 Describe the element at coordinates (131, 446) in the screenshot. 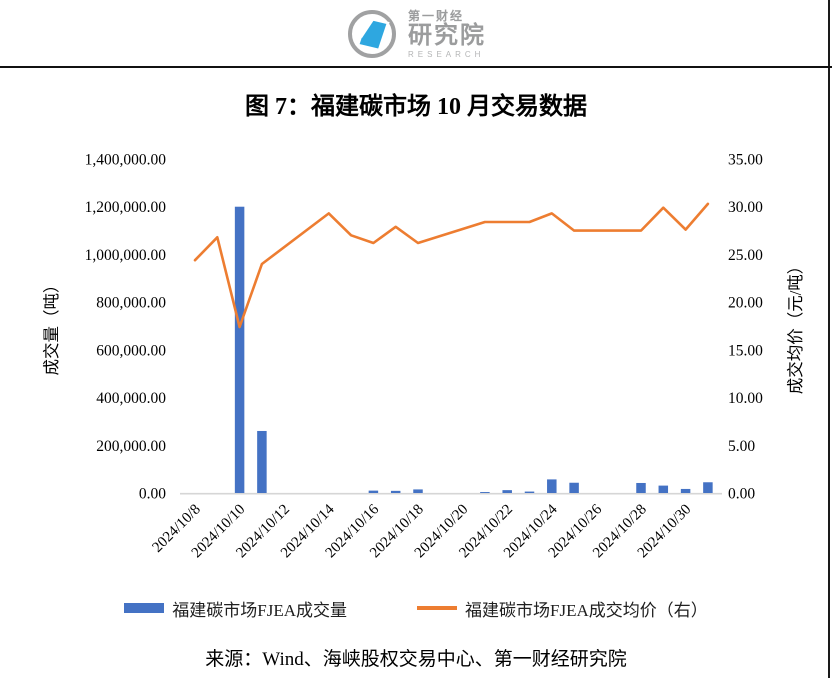

I see `y-left-tick-label: 200,000.00` at that location.